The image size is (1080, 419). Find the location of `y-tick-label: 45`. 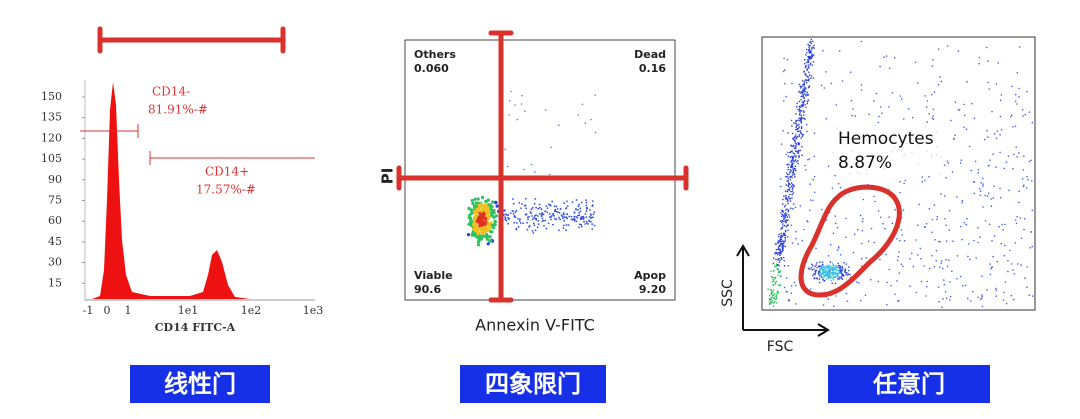

y-tick-label: 45 is located at coordinates (55, 241).